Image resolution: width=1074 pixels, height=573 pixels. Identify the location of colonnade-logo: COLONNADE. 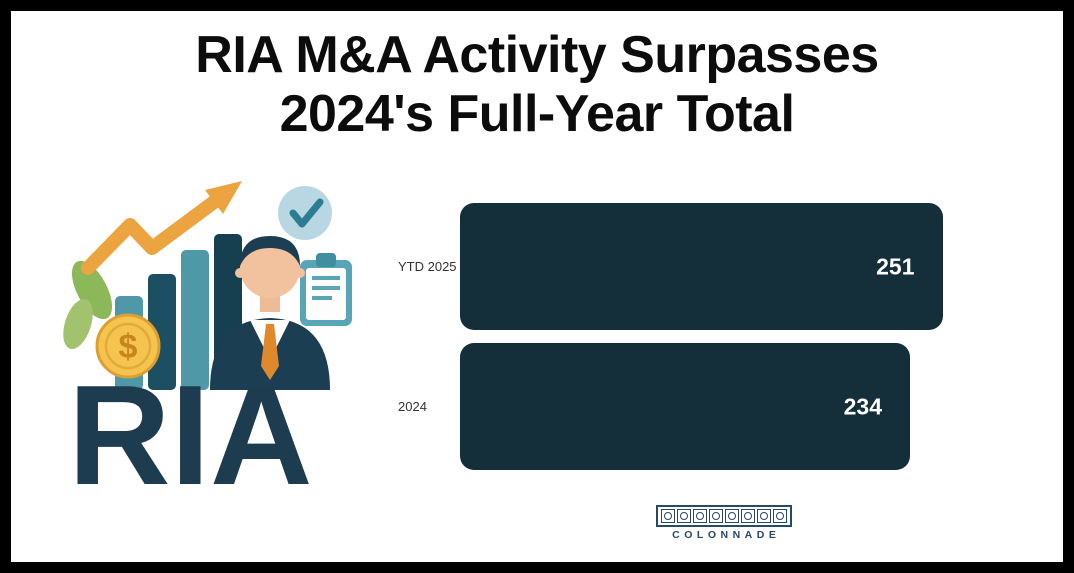
(724, 523).